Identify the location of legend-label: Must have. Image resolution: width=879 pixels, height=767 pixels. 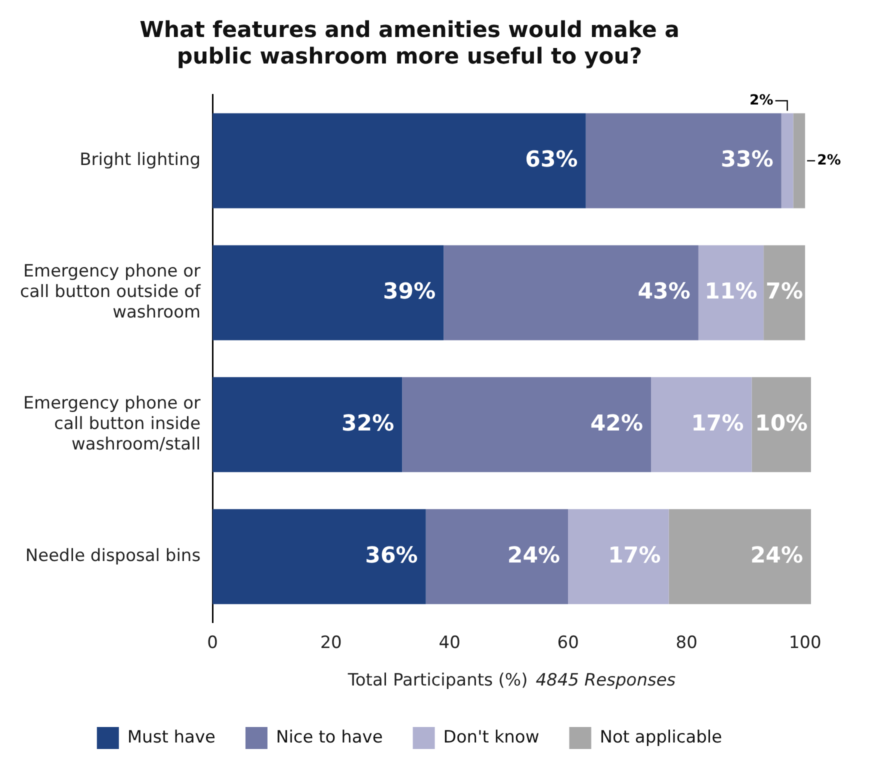
(171, 737).